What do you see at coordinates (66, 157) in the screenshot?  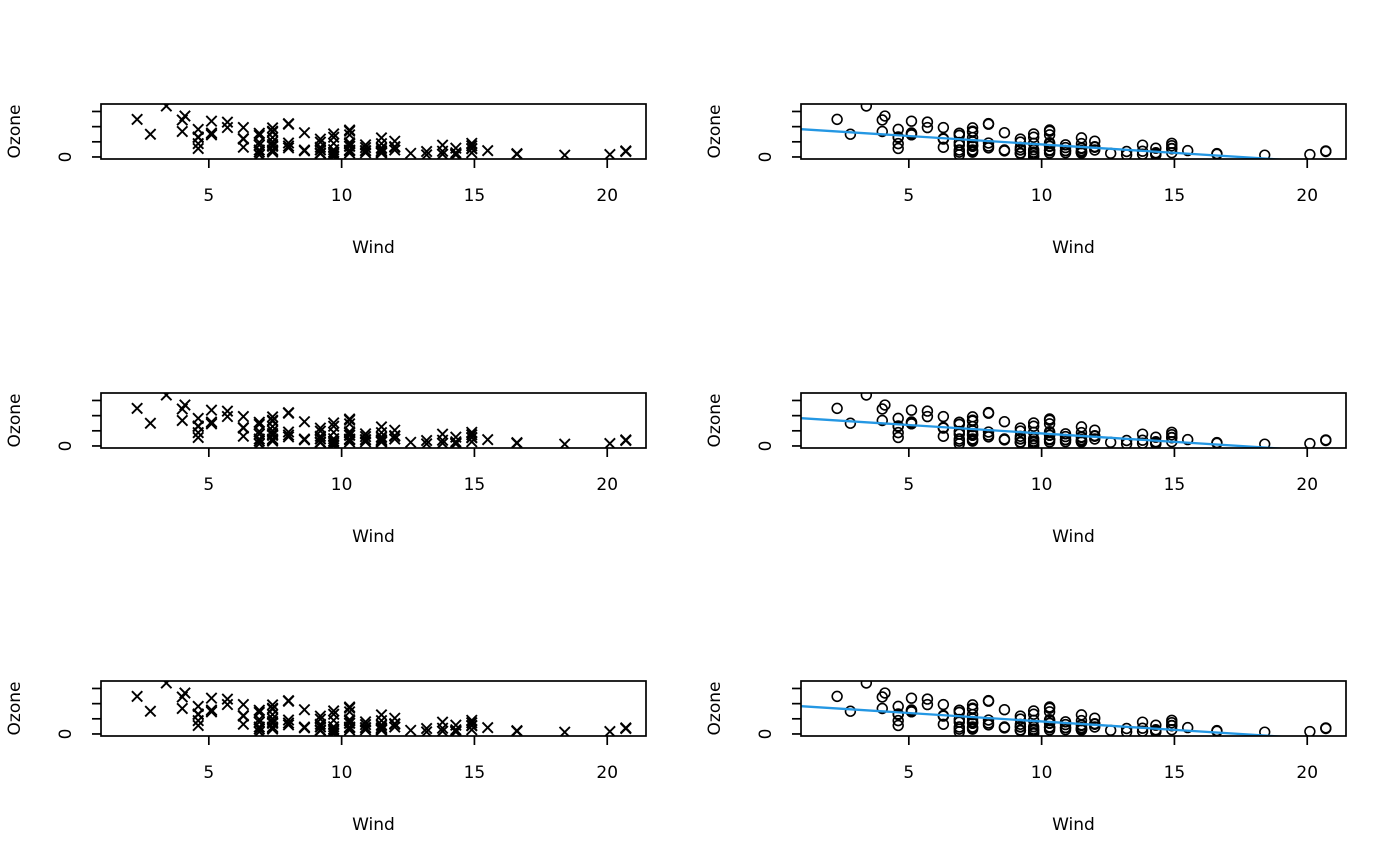 I see `y-tick-label: 0` at bounding box center [66, 157].